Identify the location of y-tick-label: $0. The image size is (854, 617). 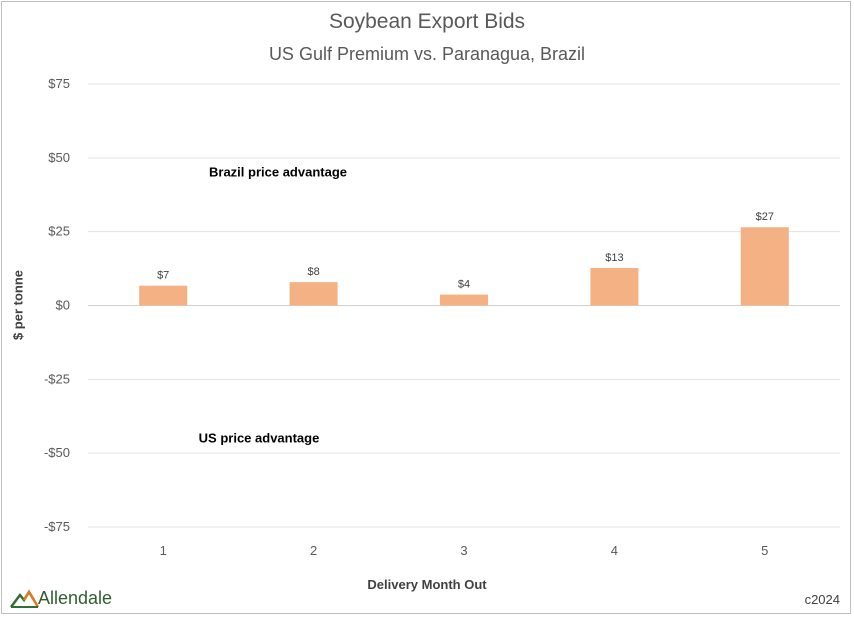
(63, 305).